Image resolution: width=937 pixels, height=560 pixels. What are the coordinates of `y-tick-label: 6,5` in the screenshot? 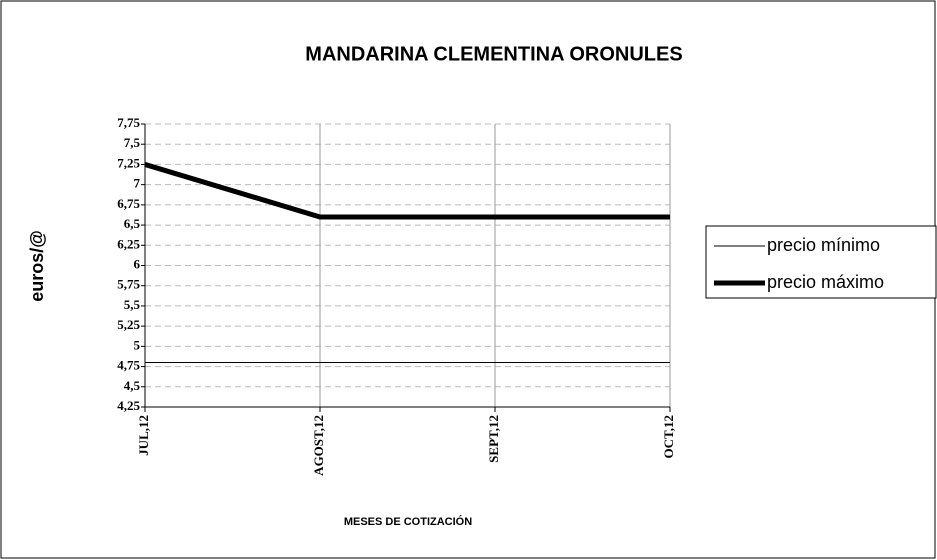 It's located at (132, 223).